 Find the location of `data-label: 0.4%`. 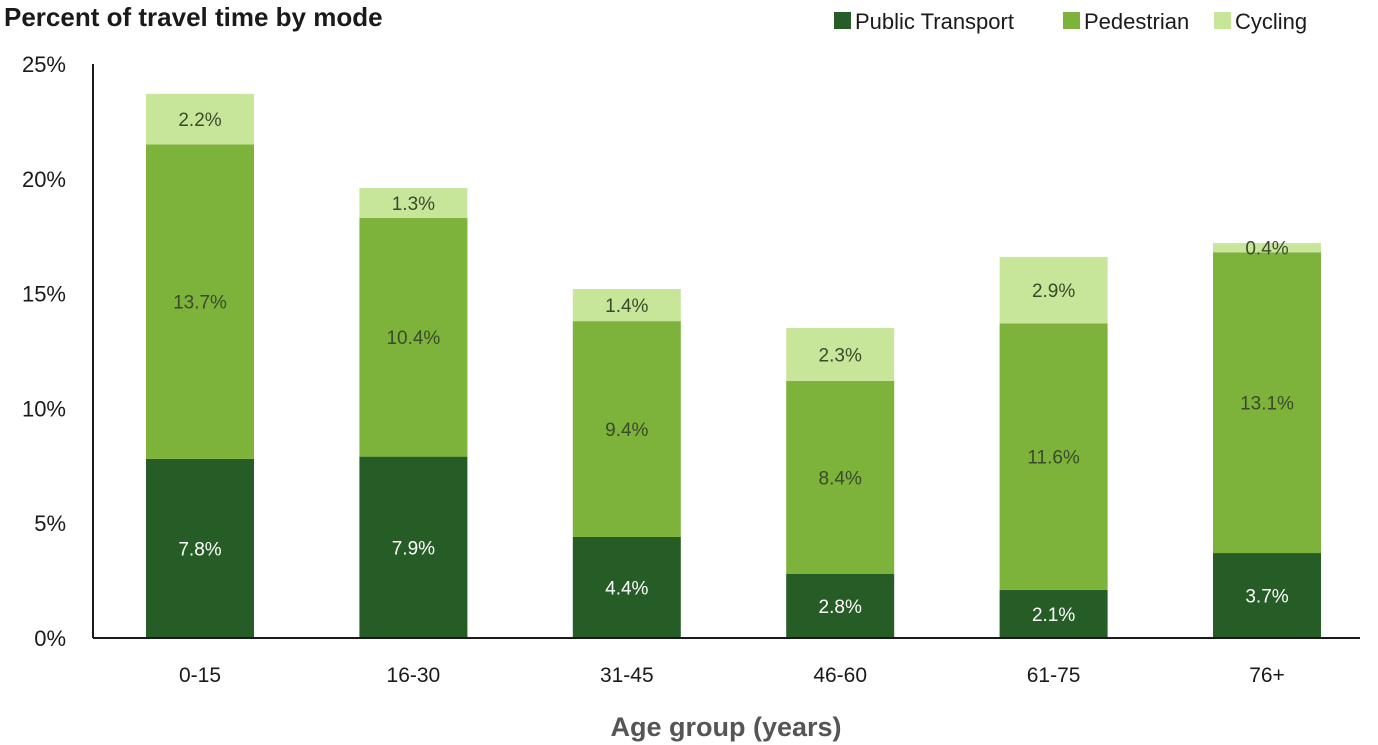

data-label: 0.4% is located at coordinates (1266, 249).